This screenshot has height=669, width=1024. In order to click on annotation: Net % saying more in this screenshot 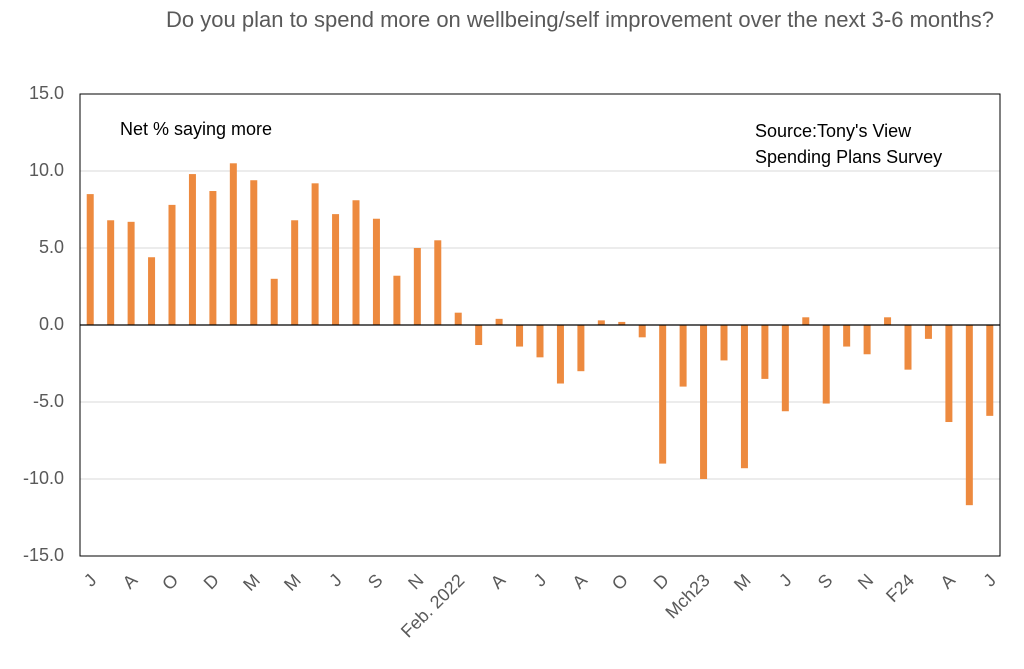, I will do `click(196, 129)`.